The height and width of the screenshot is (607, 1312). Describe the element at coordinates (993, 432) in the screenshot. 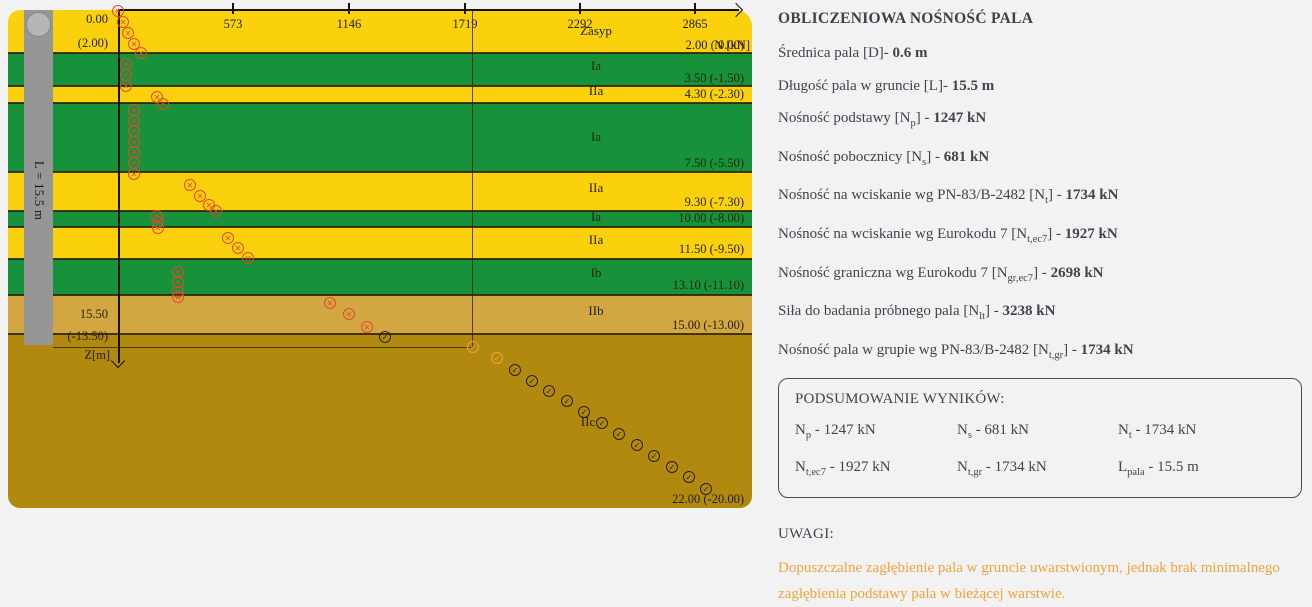

I see `summary-item: Ns - 681 kN` at that location.